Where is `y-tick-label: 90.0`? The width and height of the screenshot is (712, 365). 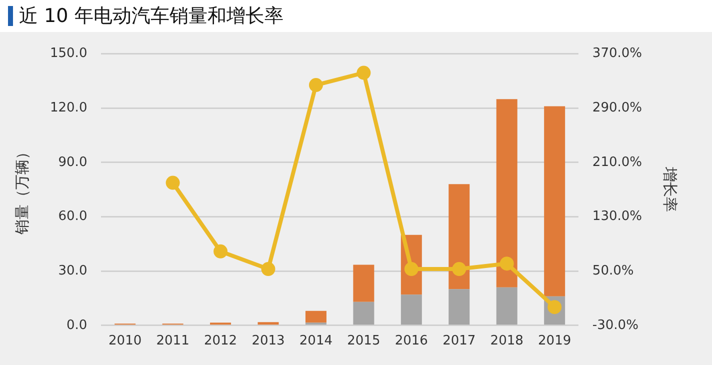 y-tick-label: 90.0 is located at coordinates (73, 162).